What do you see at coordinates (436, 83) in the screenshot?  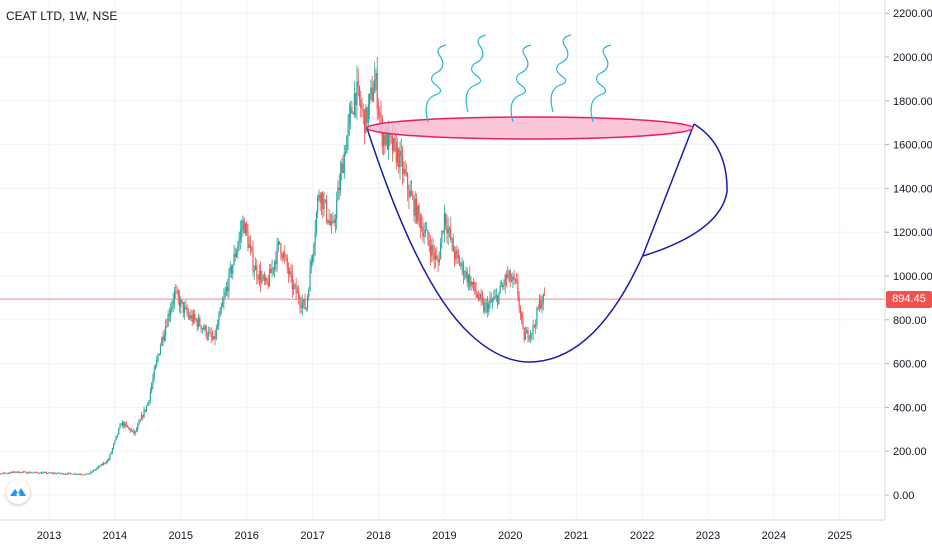 I see `steam-squiggle` at bounding box center [436, 83].